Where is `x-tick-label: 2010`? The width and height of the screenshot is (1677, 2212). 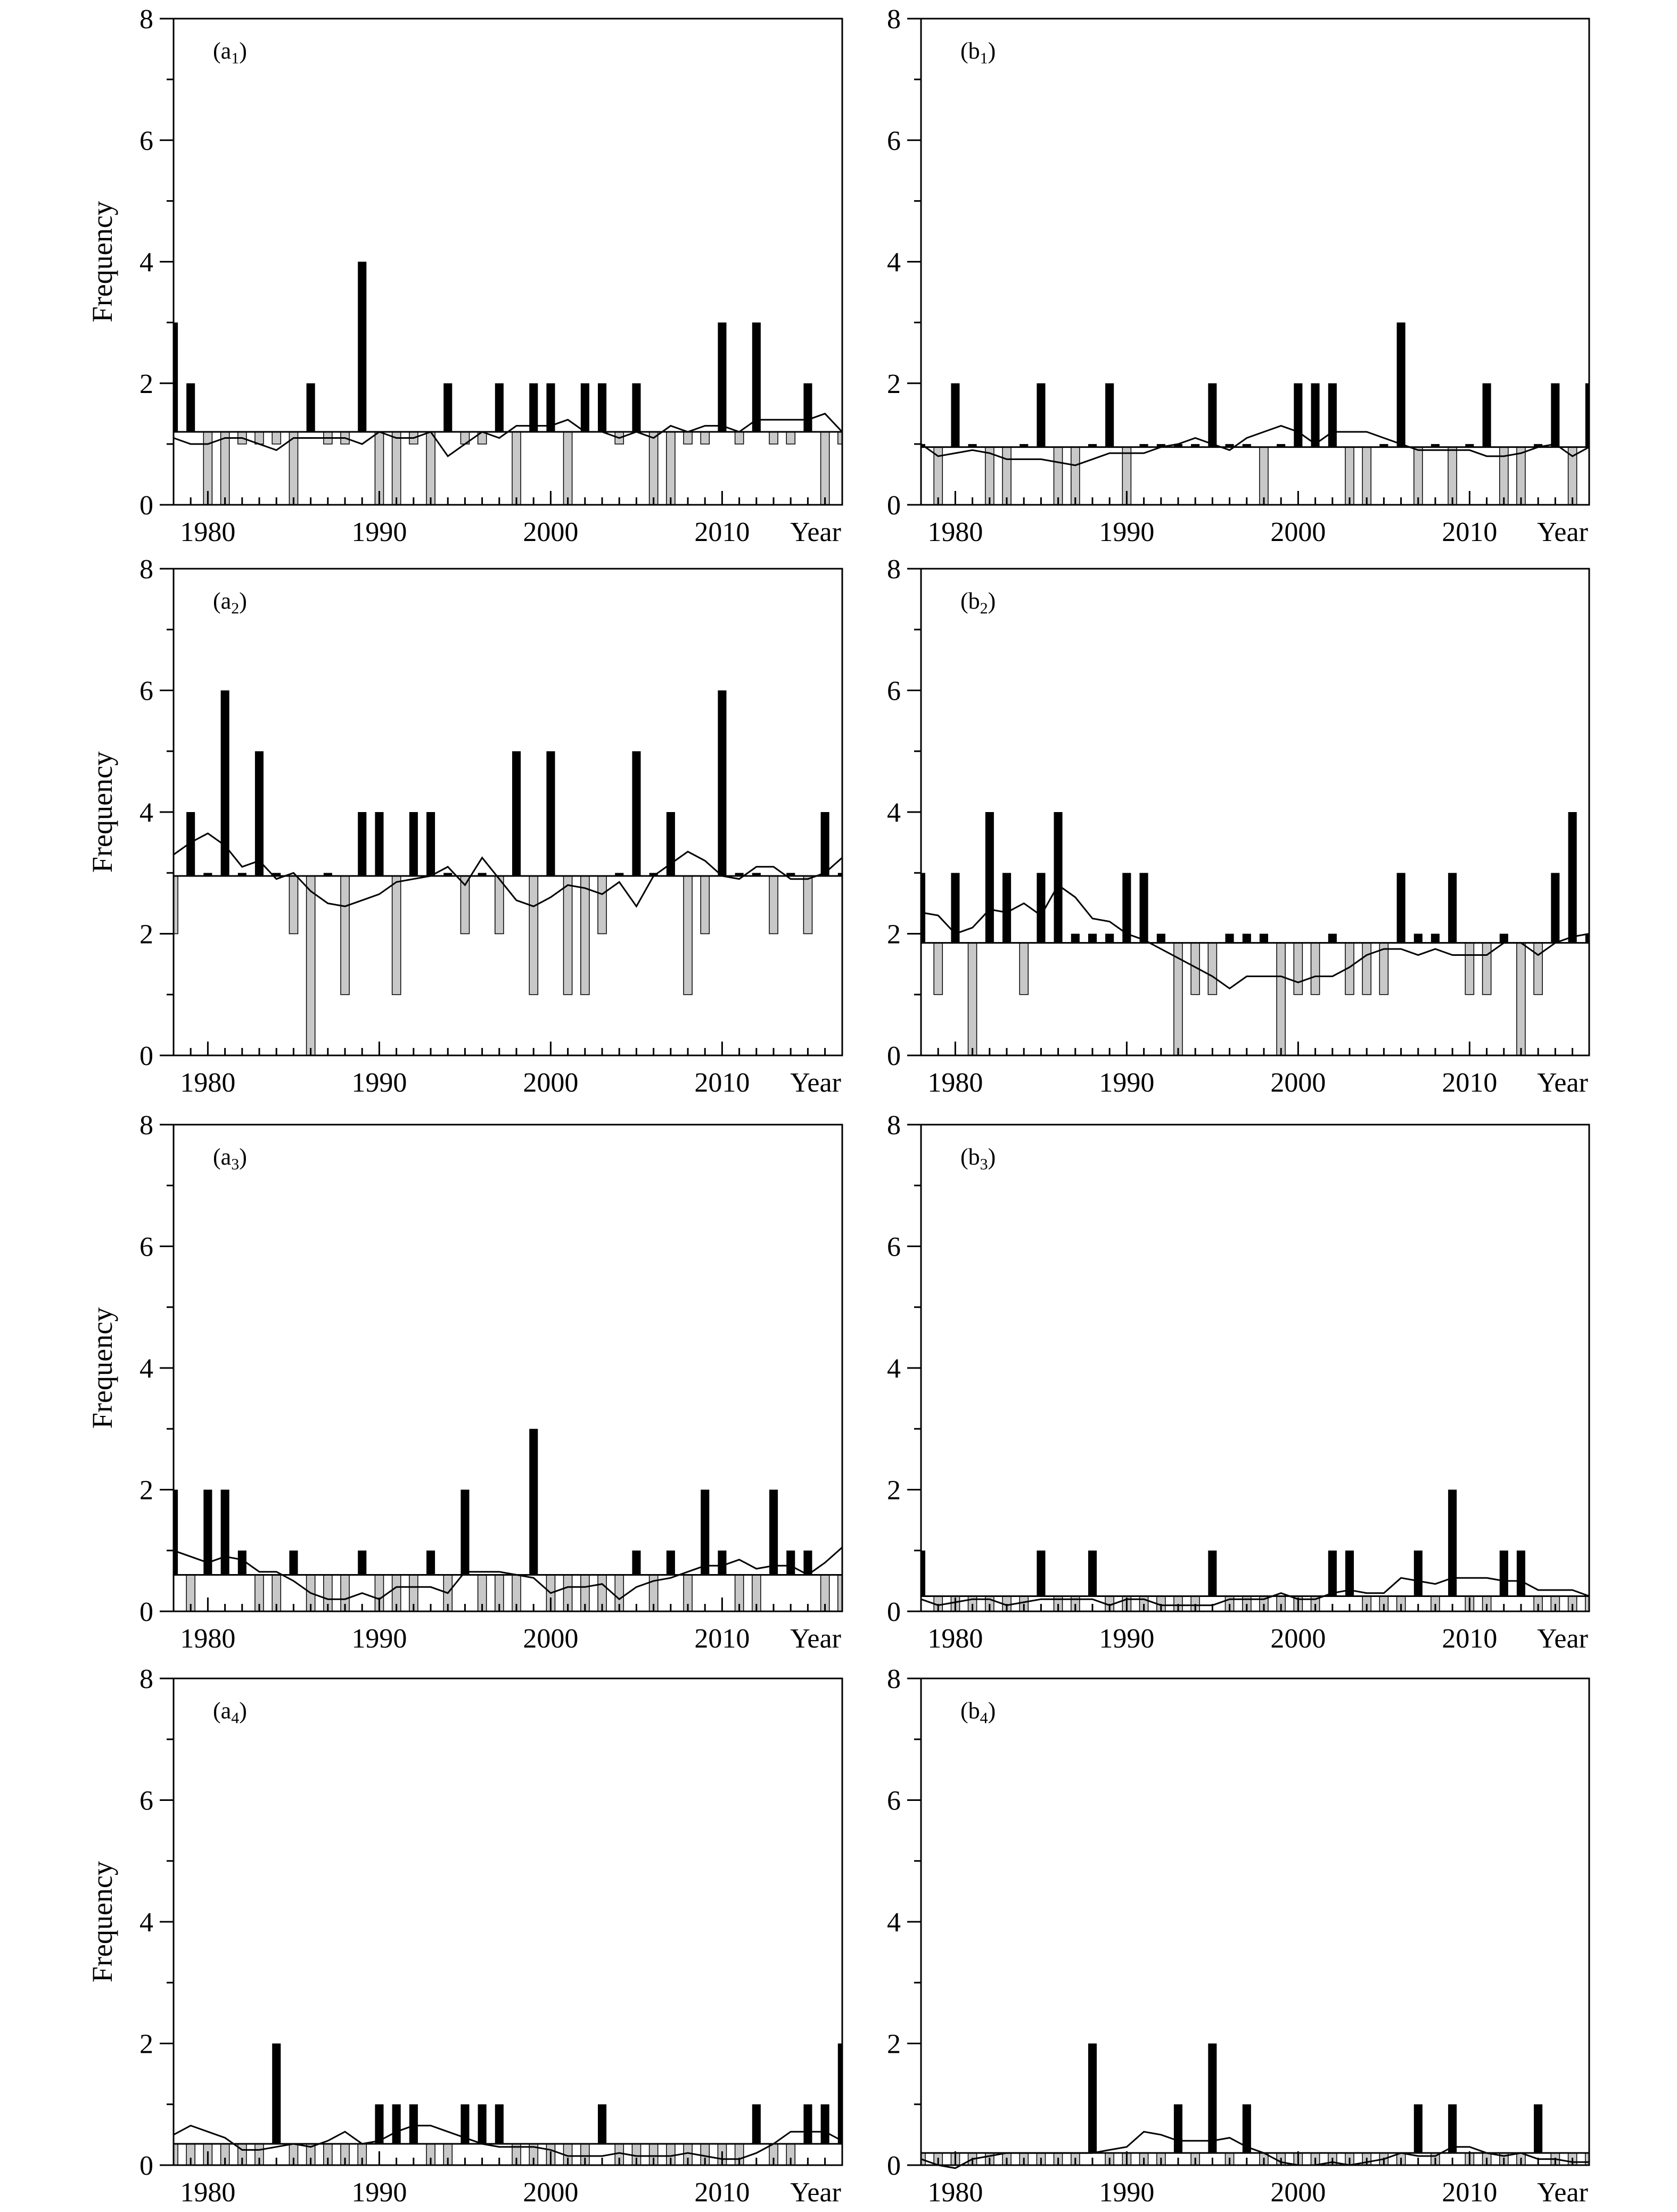
x-tick-label: 2010 is located at coordinates (1469, 532).